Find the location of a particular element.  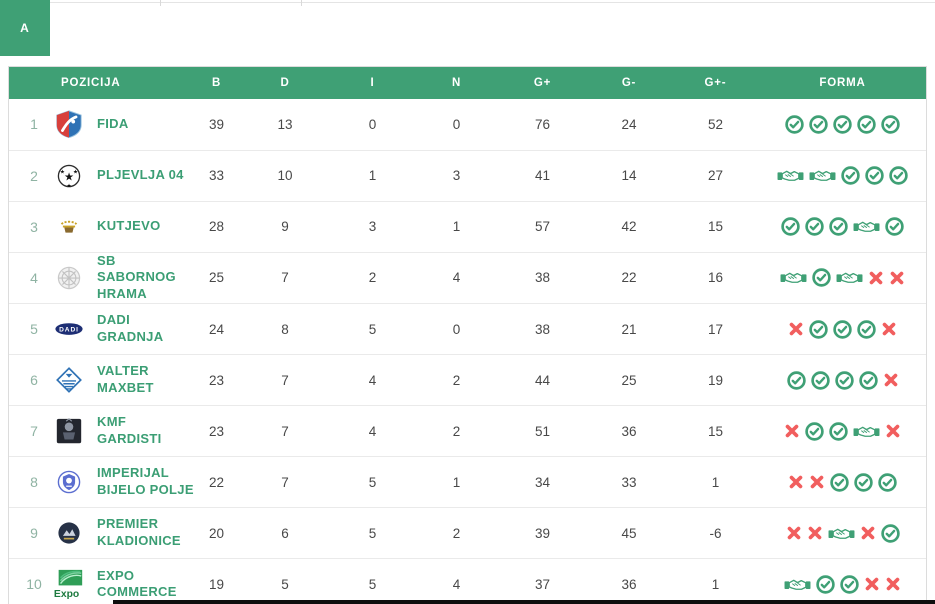

stat-b: 28 is located at coordinates (216, 226).